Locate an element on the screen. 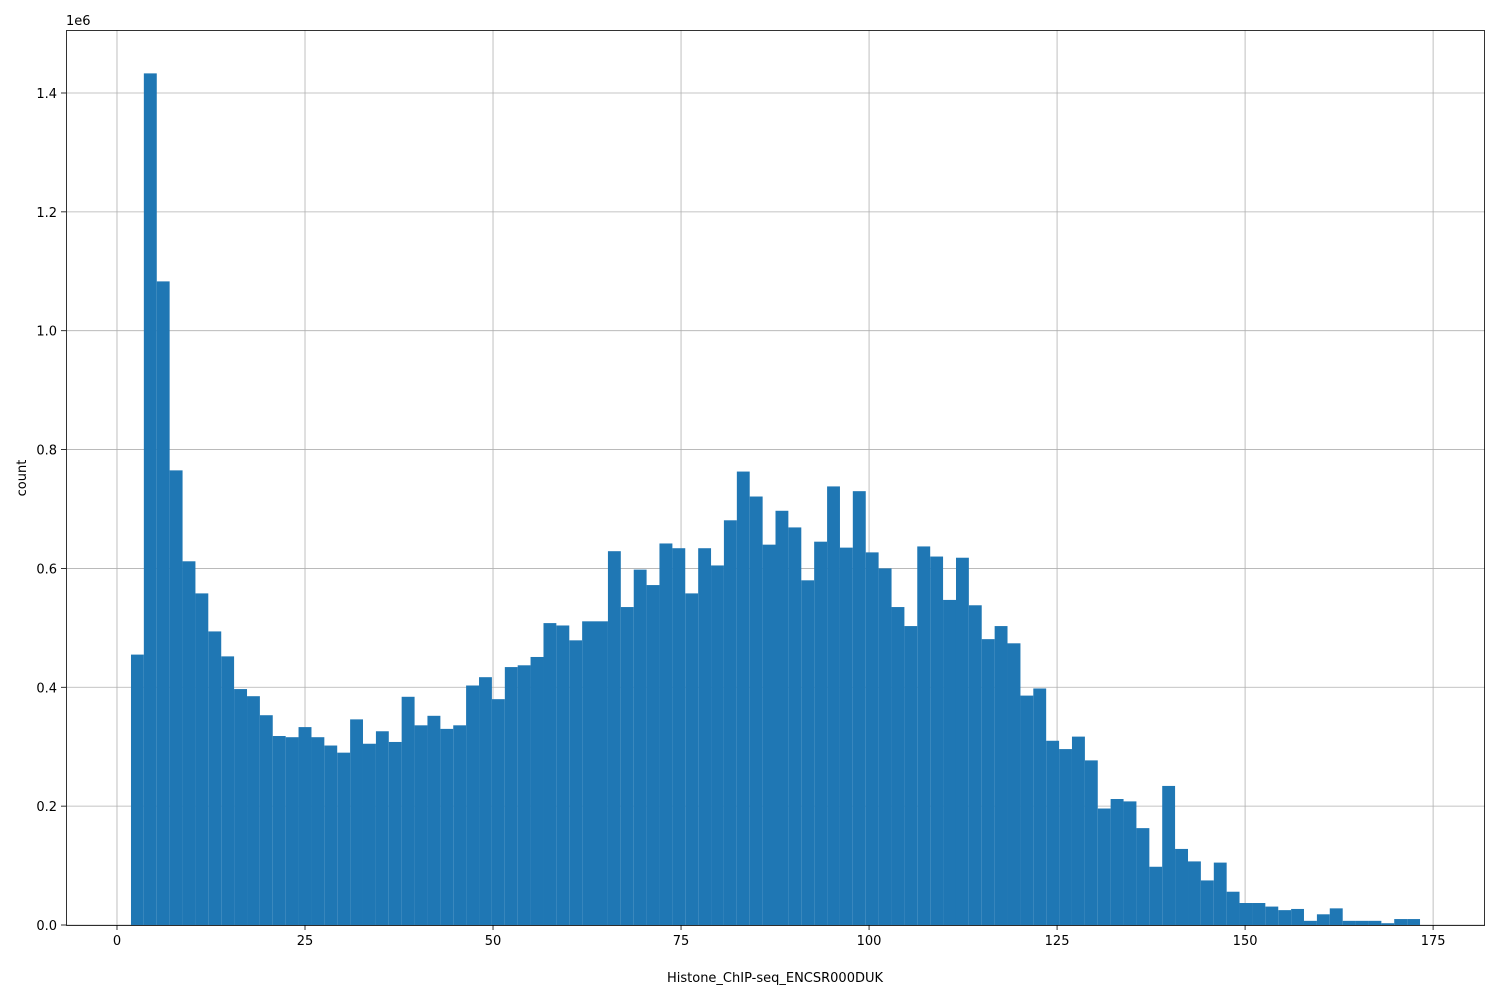 This screenshot has height=1000, width=1500. y-tick-label: 0.2 is located at coordinates (46, 807).